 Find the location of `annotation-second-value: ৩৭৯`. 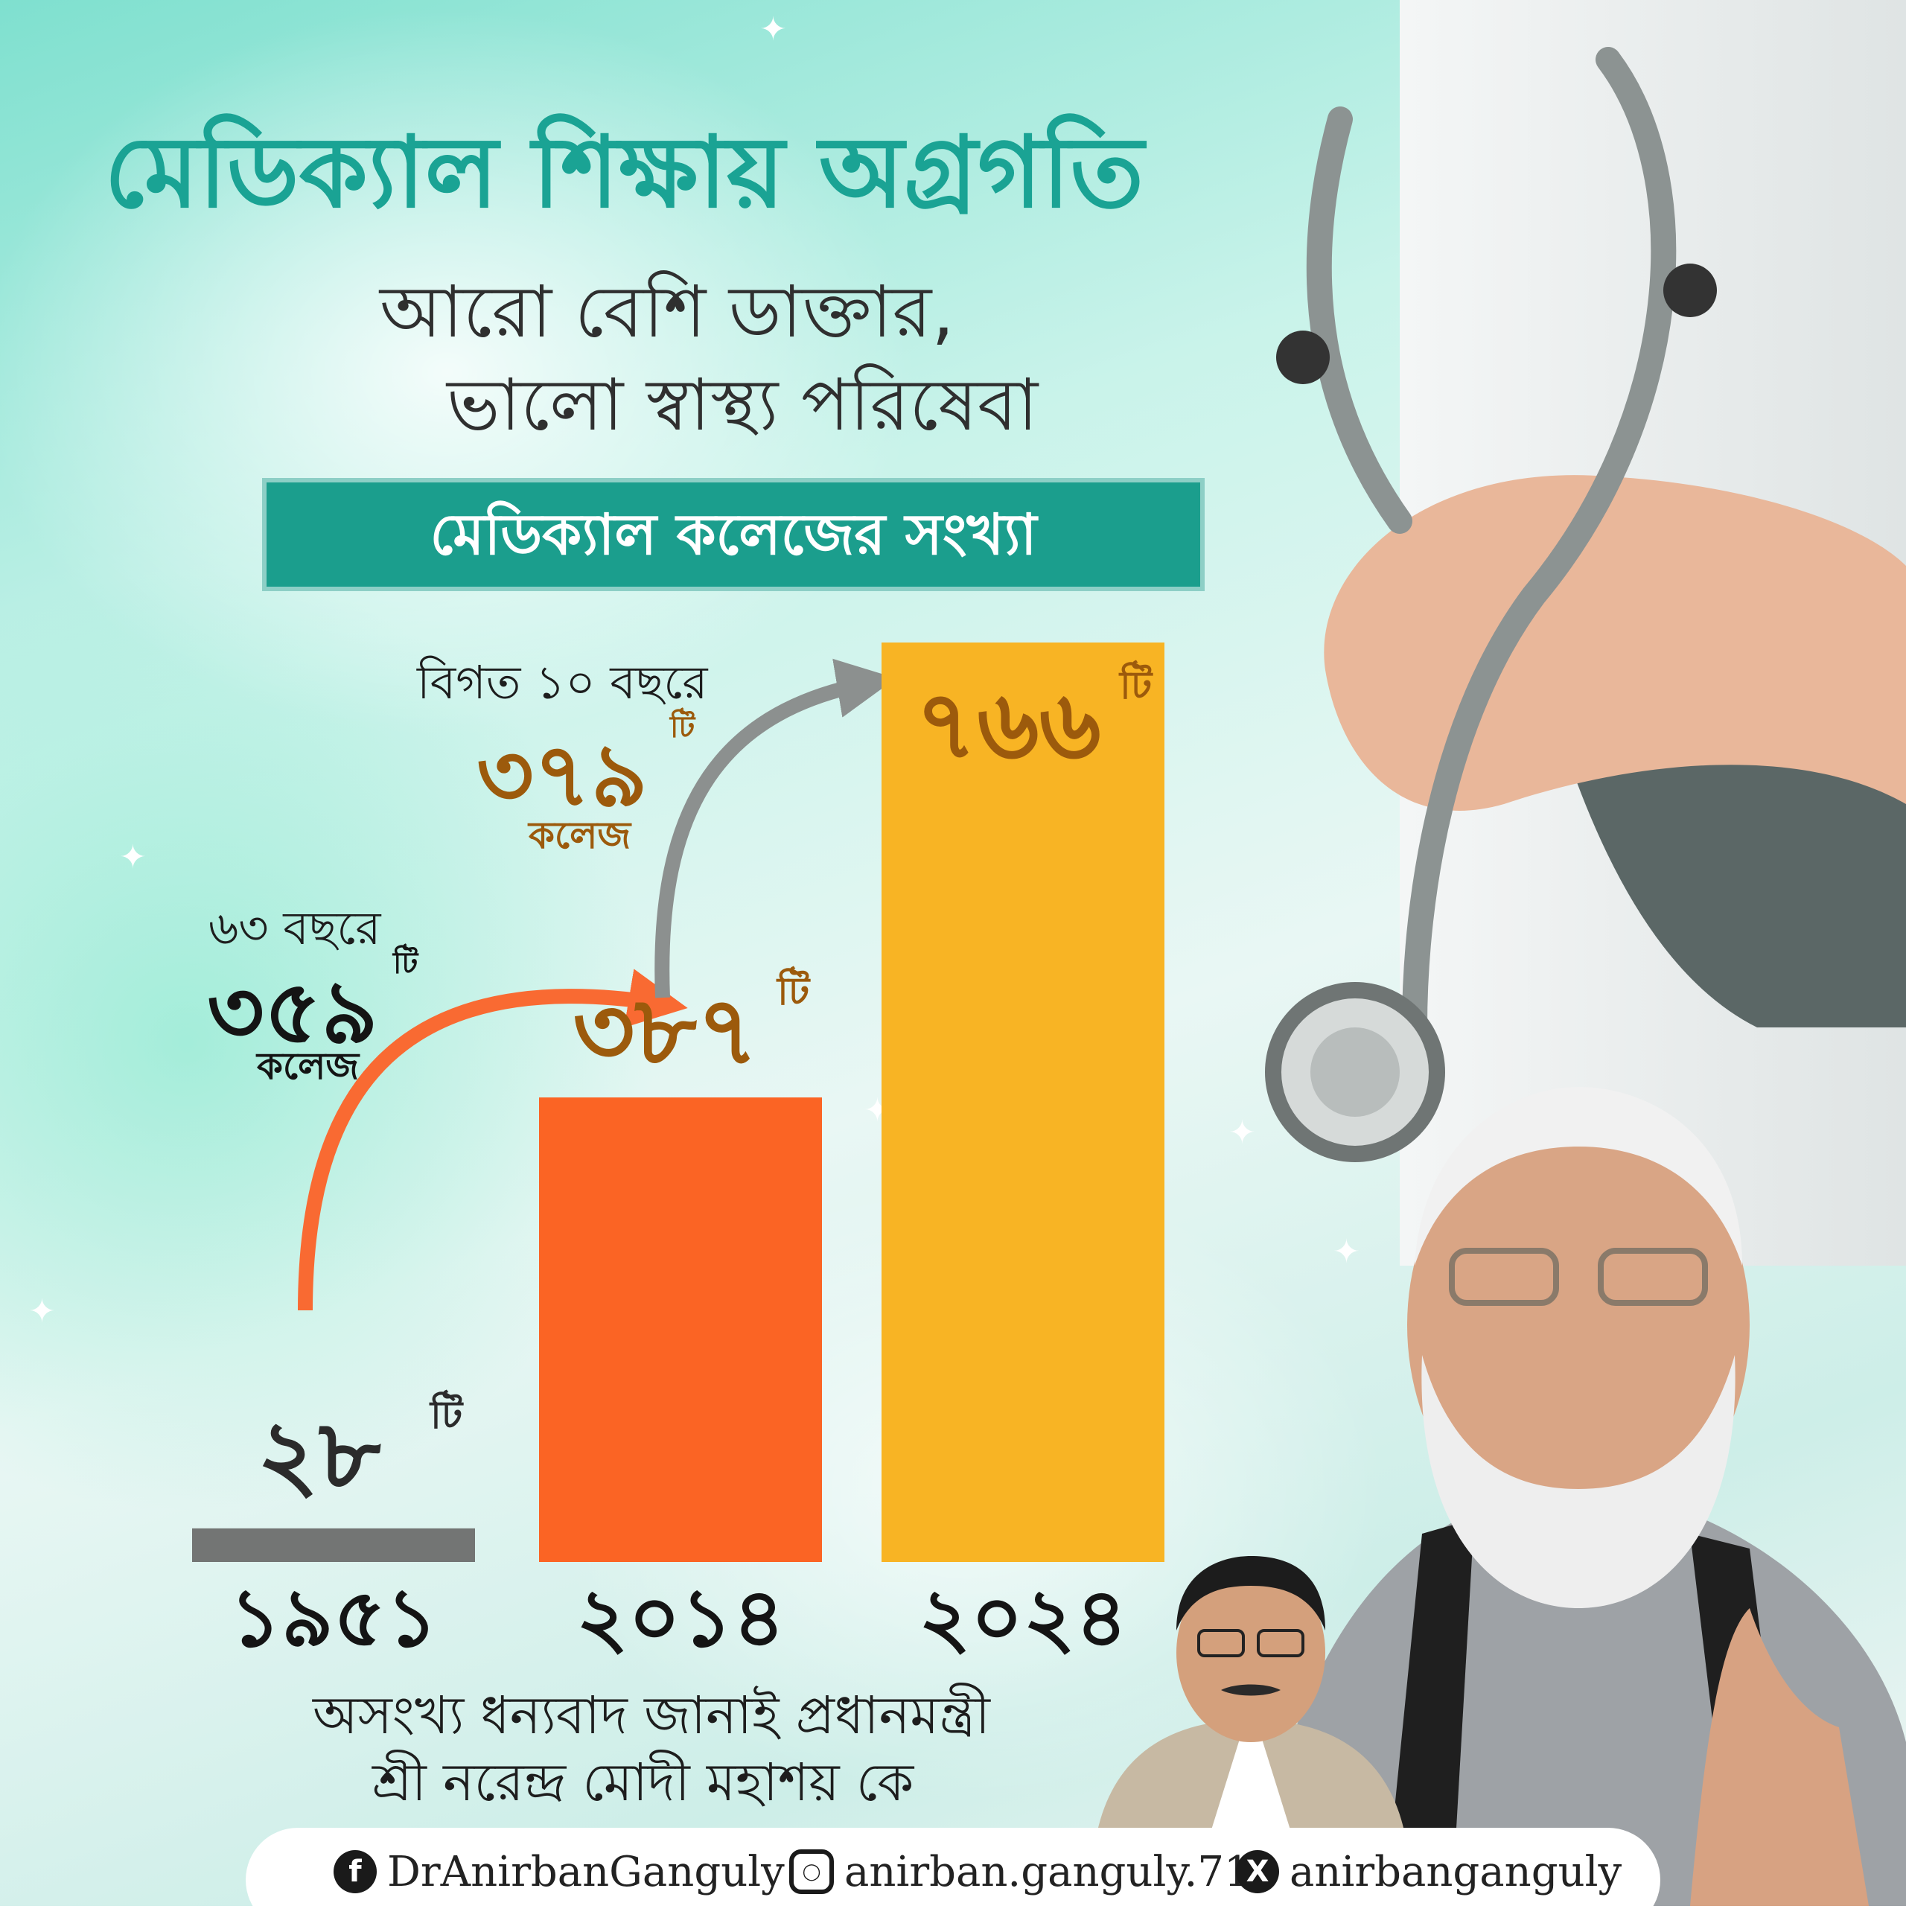

annotation-second-value: ৩৭৯ is located at coordinates (562, 775).